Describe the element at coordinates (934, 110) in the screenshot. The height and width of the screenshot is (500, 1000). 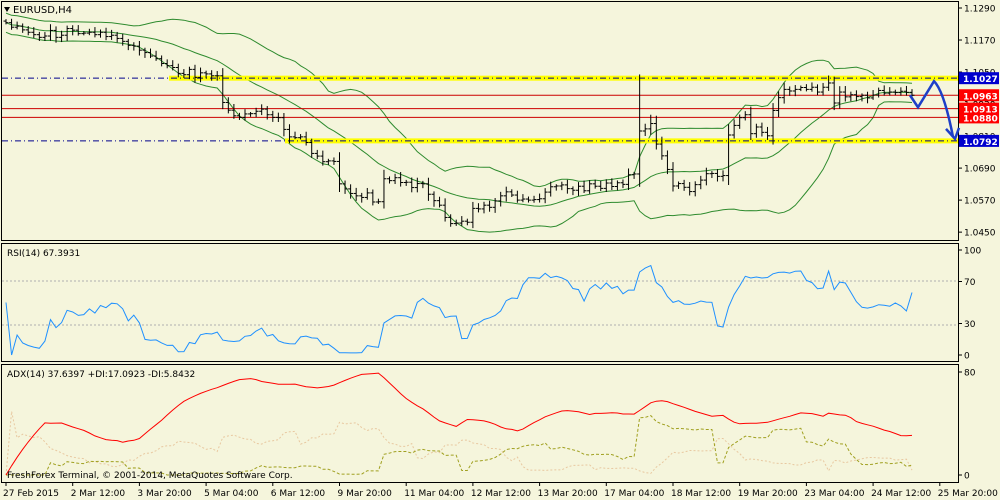
I see `forecast-arrow` at that location.